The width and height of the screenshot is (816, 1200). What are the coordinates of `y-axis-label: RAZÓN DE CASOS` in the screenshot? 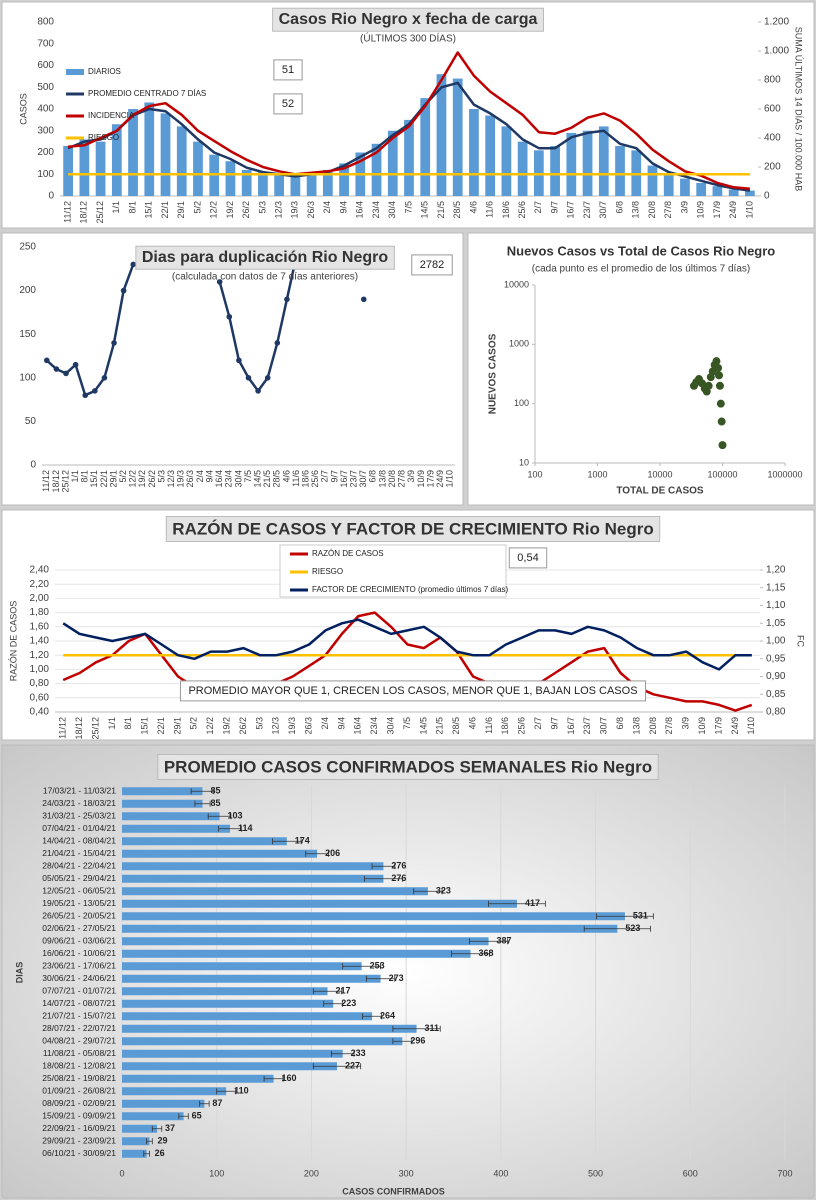 It's located at (13, 641).